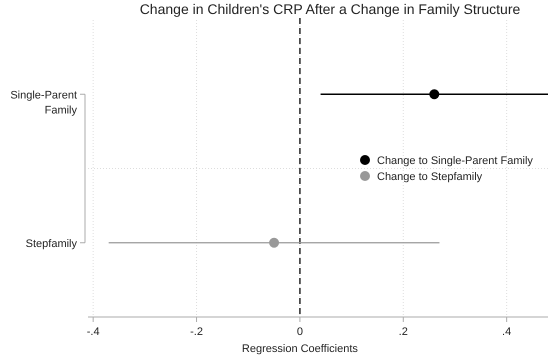  What do you see at coordinates (52, 244) in the screenshot?
I see `y-tick-label: Stepfamily` at bounding box center [52, 244].